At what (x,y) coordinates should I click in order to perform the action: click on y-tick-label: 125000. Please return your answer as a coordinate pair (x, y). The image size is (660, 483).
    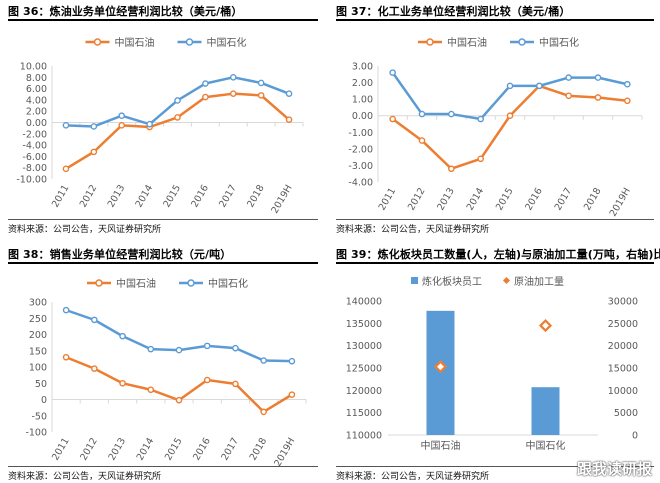
    Looking at the image, I should click on (364, 369).